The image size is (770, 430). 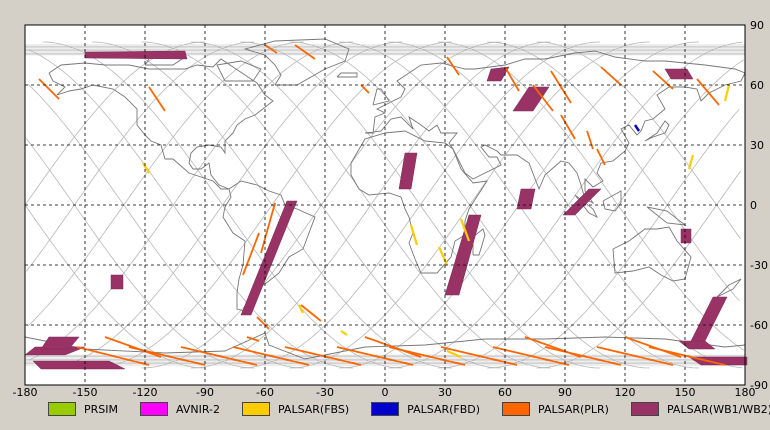 I want to click on longitude-tick-label: -150, so click(x=85, y=392).